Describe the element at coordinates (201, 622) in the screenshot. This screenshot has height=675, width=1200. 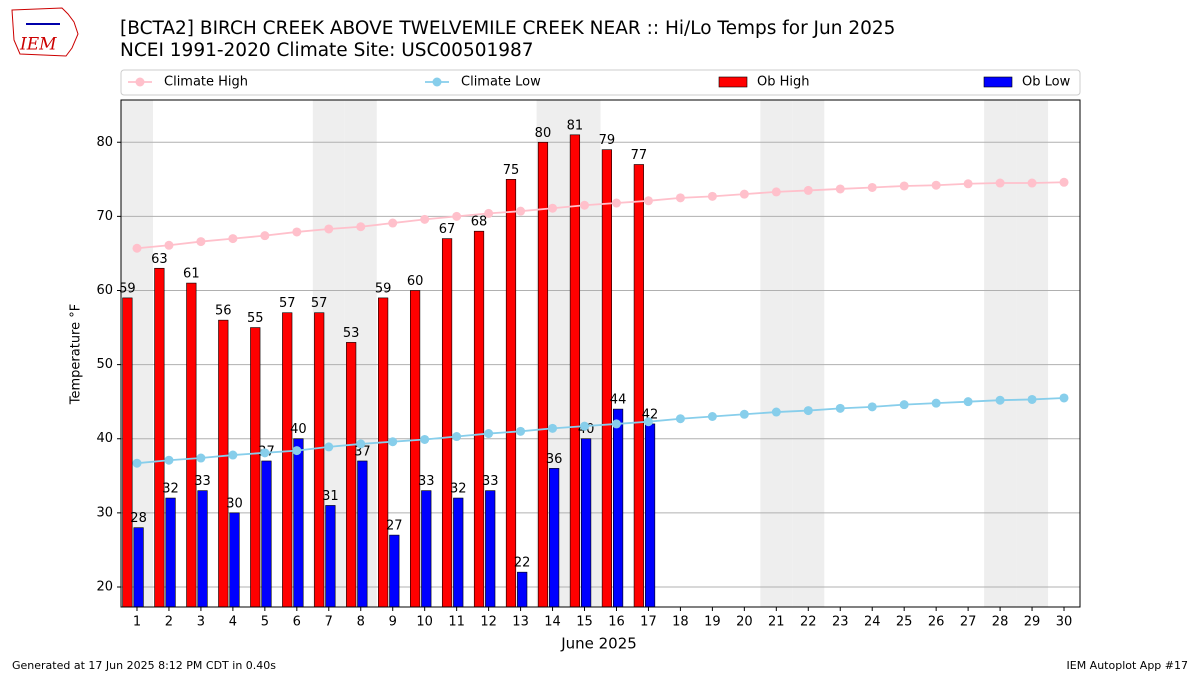
I see `x-tick-label: 3` at that location.